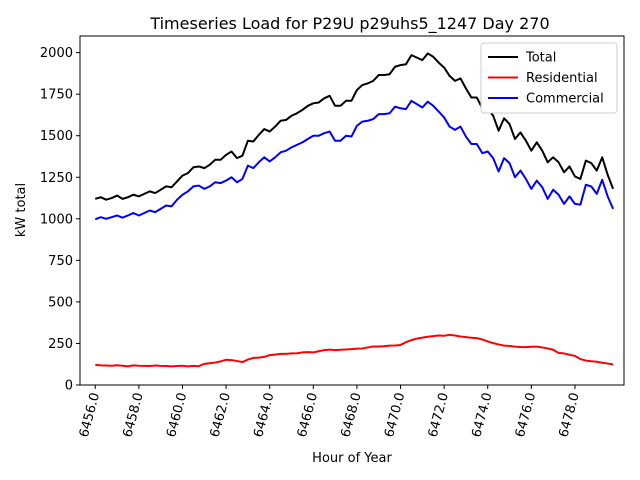  I want to click on y-tick-label: 250, so click(60, 344).